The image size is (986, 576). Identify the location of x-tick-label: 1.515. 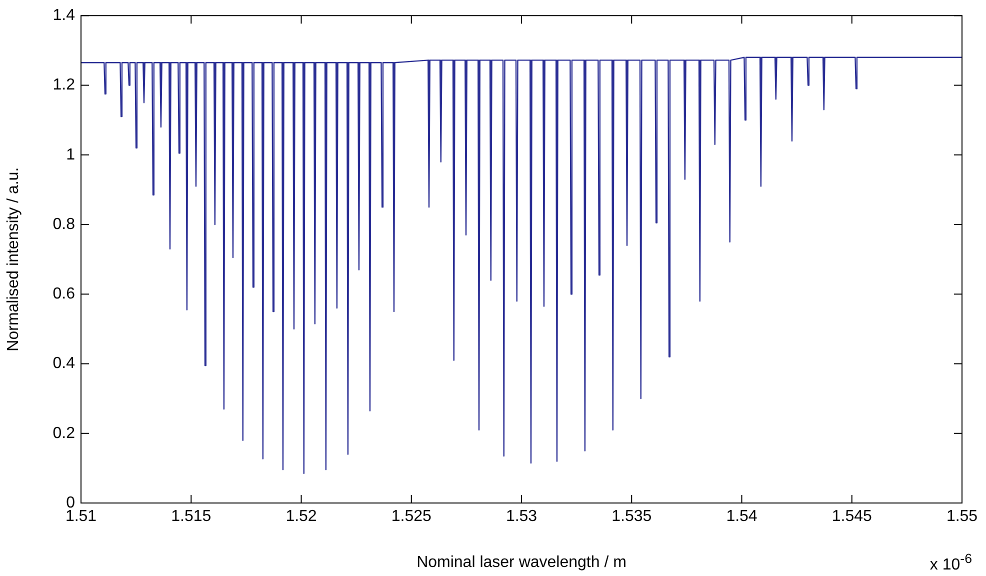
(191, 517).